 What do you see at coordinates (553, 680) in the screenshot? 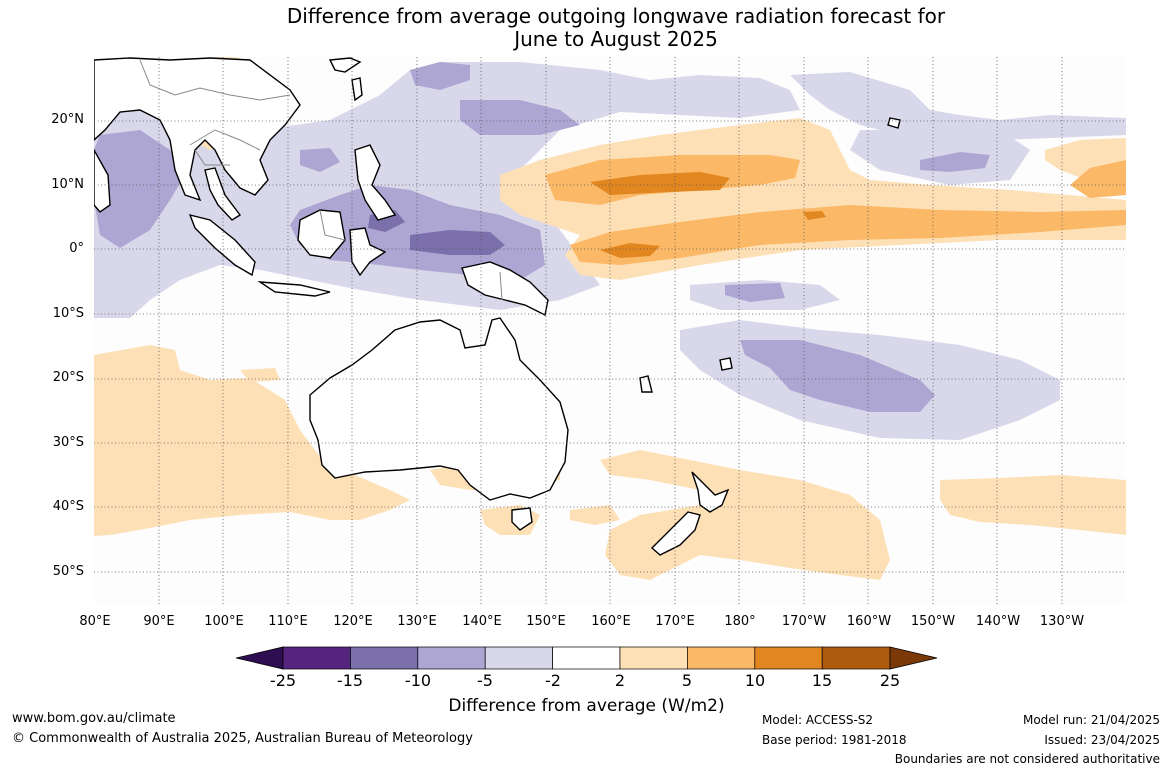
I see `colorbar-tick: -2` at bounding box center [553, 680].